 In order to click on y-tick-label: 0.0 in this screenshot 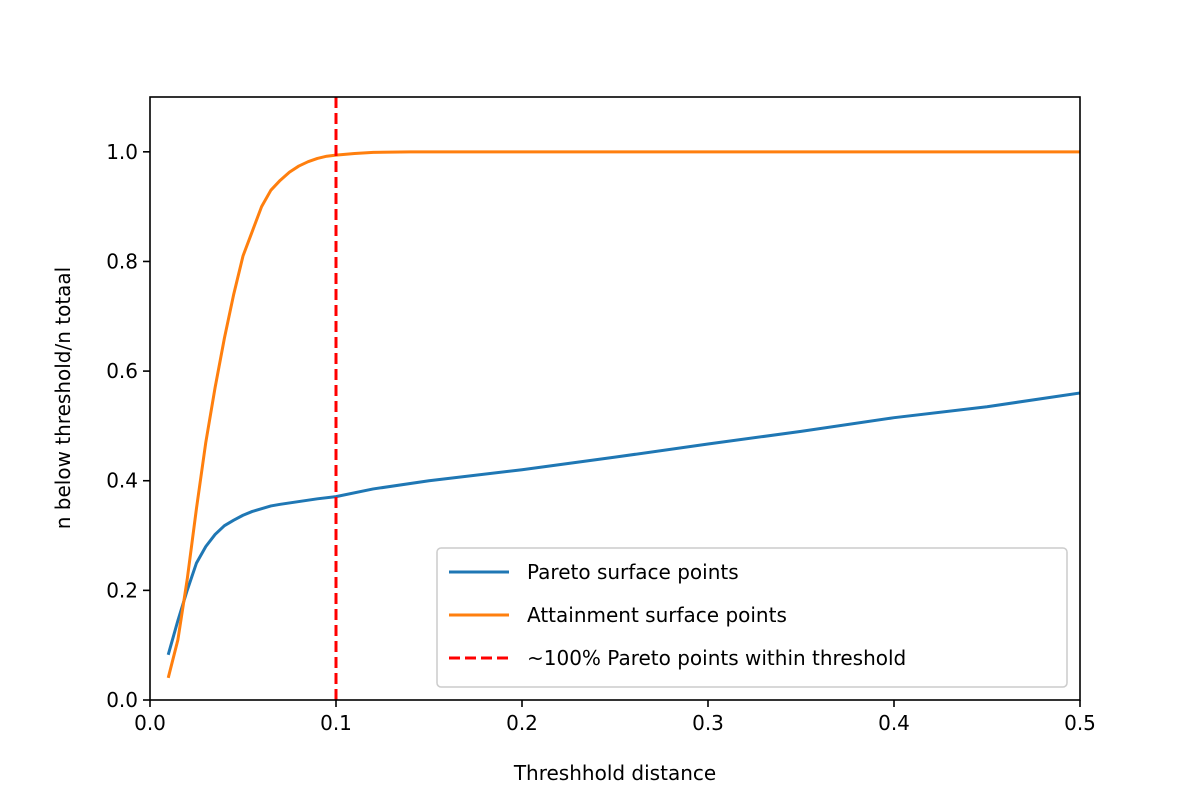, I will do `click(122, 700)`.